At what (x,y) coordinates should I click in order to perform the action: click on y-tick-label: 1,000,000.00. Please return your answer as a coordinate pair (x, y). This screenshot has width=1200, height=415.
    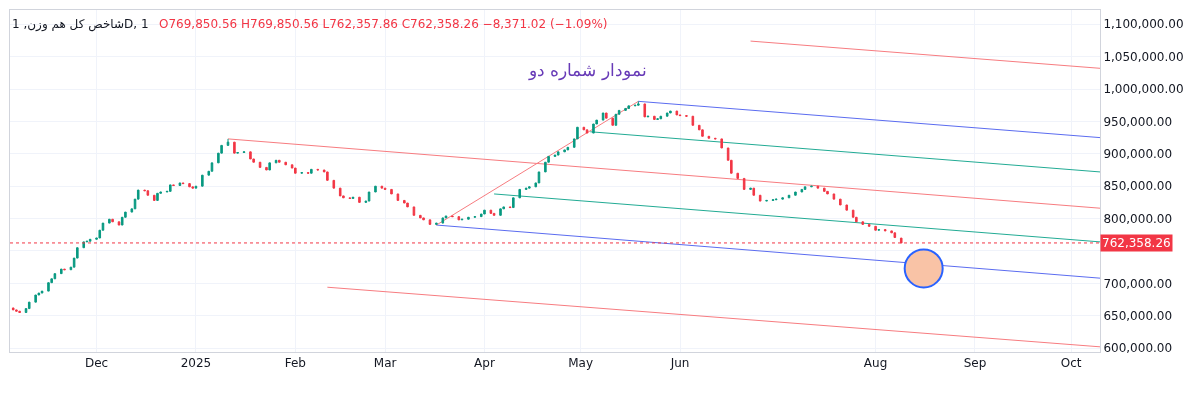
    Looking at the image, I should click on (1143, 89).